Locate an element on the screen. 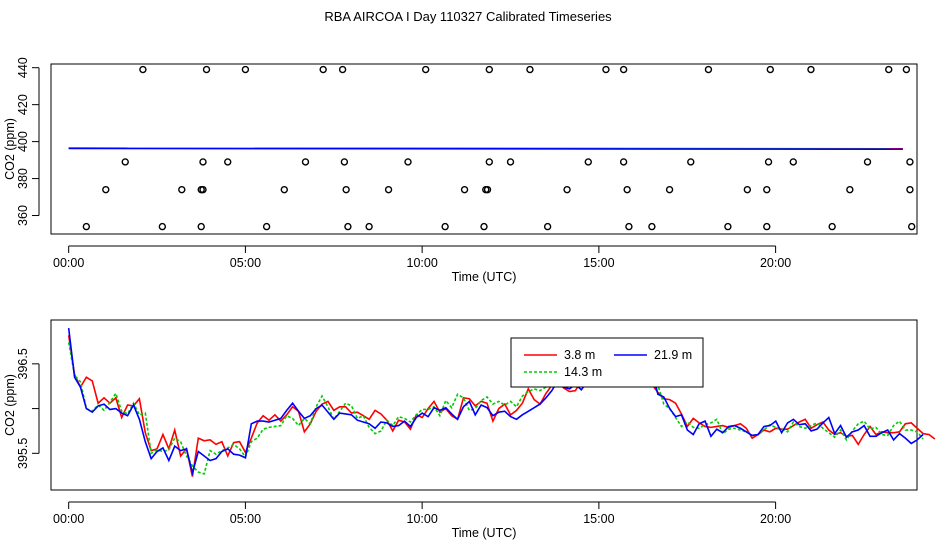 The image size is (936, 540). y-tick-label: 400 is located at coordinates (23, 141).